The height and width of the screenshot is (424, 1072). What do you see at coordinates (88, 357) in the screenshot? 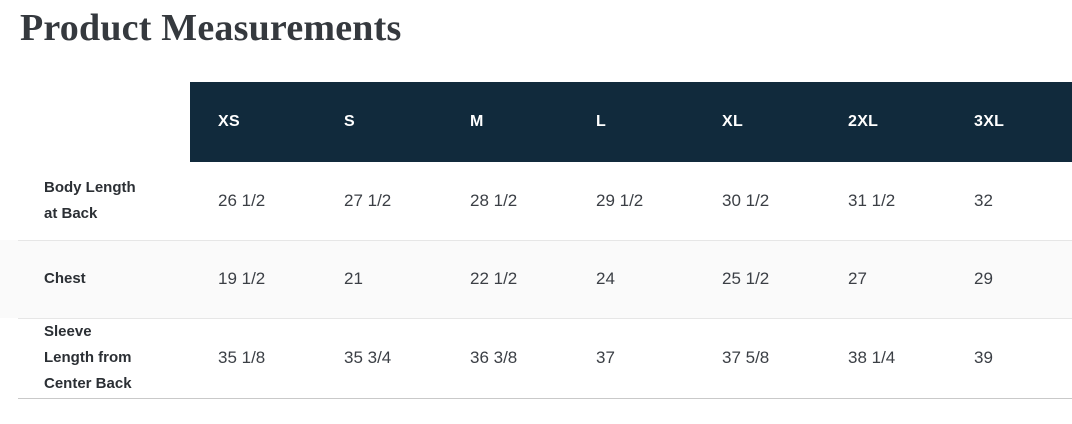
I see `row-label-sleeve-length: Sleeve Length from Center Back` at bounding box center [88, 357].